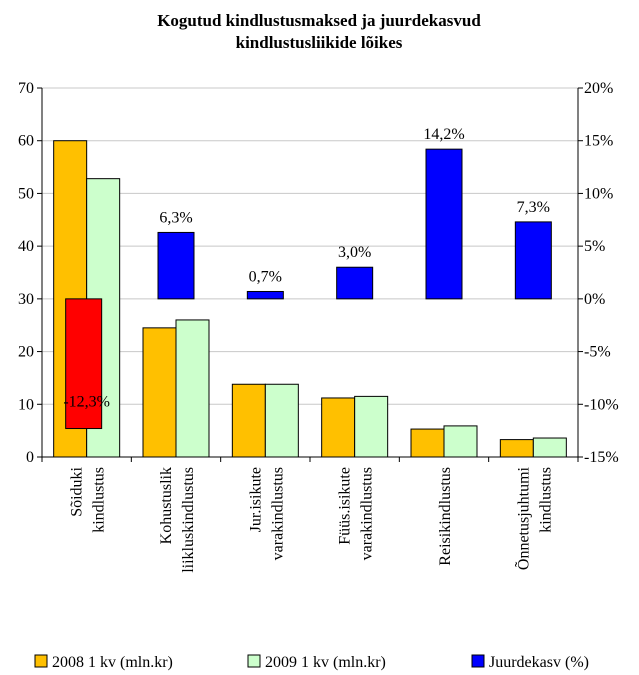 The width and height of the screenshot is (639, 675). I want to click on right-tick-label: -5%, so click(597, 352).